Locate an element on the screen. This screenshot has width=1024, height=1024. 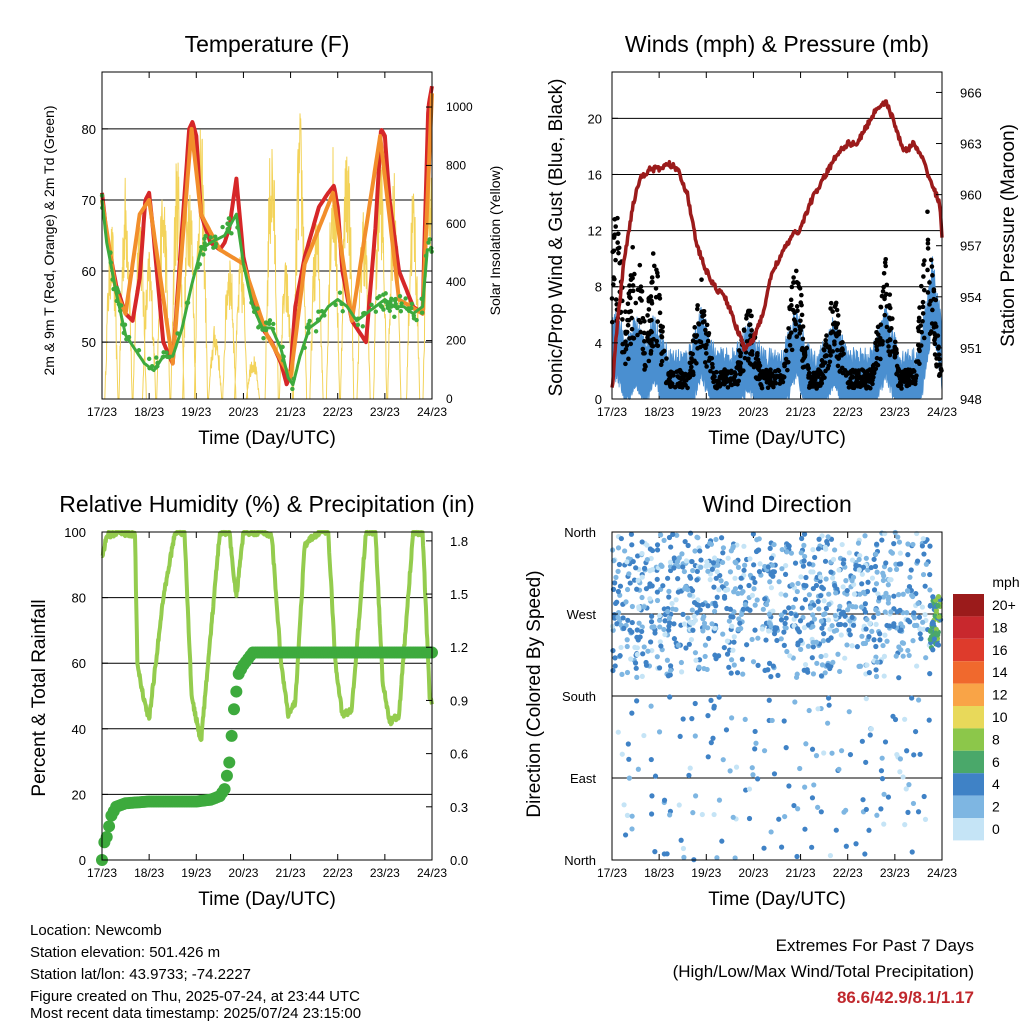
x-tick-label: 17/23 is located at coordinates (612, 412).